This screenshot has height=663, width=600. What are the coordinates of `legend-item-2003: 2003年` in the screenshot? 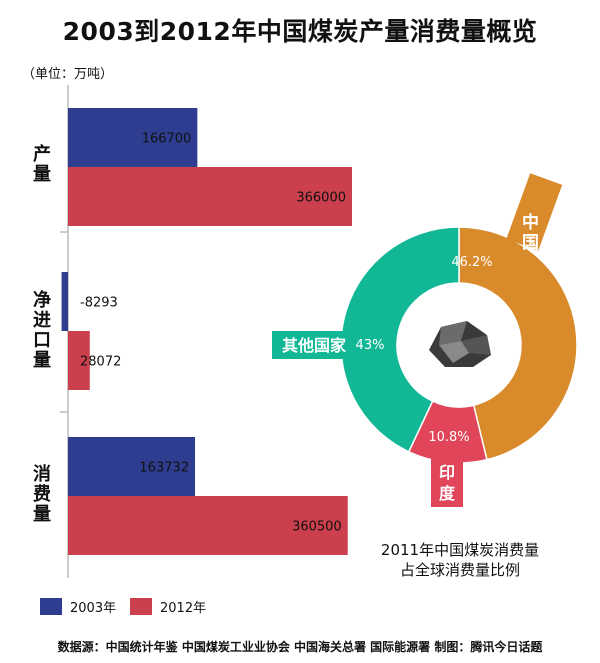 It's located at (78, 606).